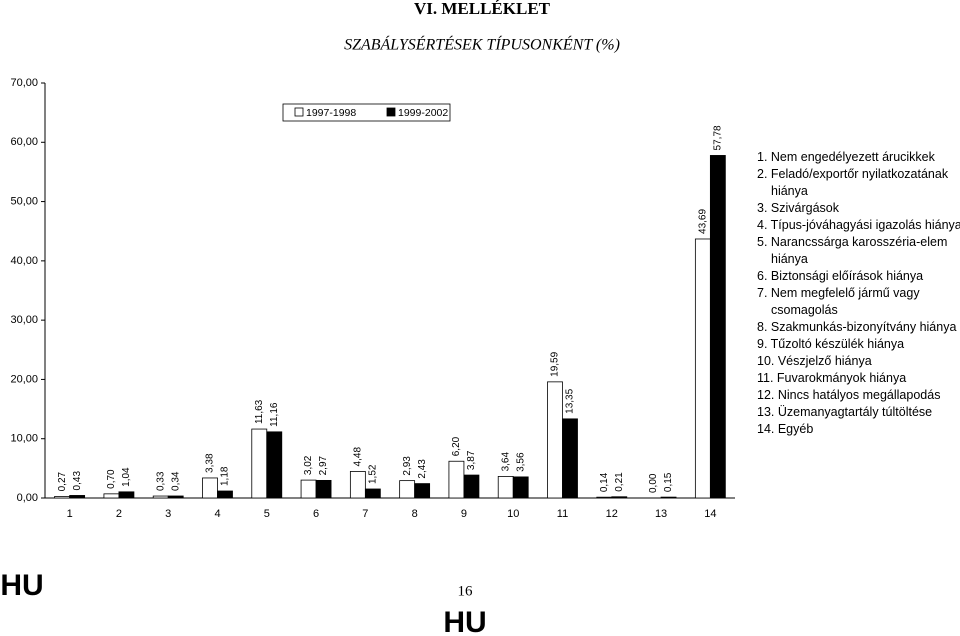  Describe the element at coordinates (814, 361) in the screenshot. I see `note-item: 10. Vészjelző hiánya` at that location.